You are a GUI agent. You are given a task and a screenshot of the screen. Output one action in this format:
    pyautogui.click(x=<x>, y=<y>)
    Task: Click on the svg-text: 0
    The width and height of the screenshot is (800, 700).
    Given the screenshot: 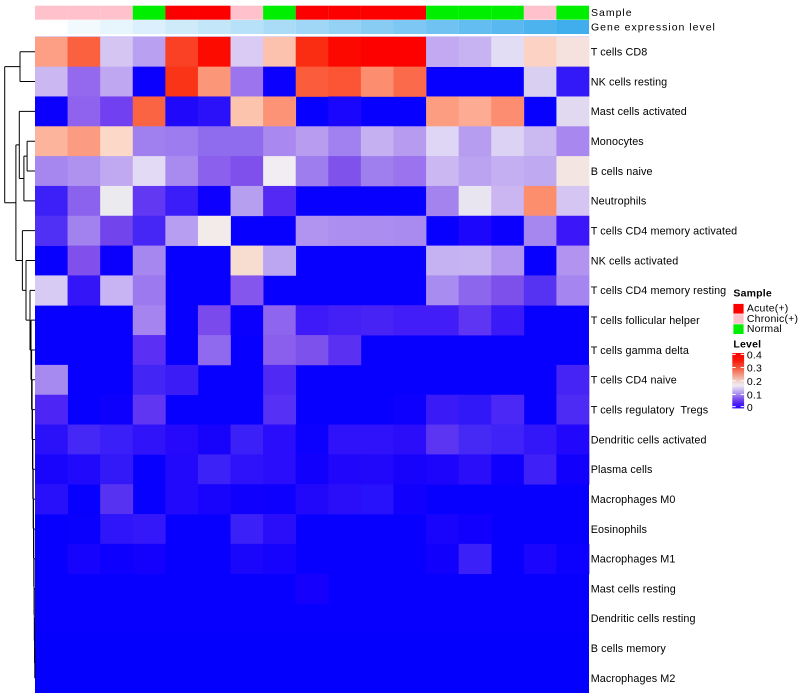 What is the action you would take?
    pyautogui.click(x=750, y=408)
    